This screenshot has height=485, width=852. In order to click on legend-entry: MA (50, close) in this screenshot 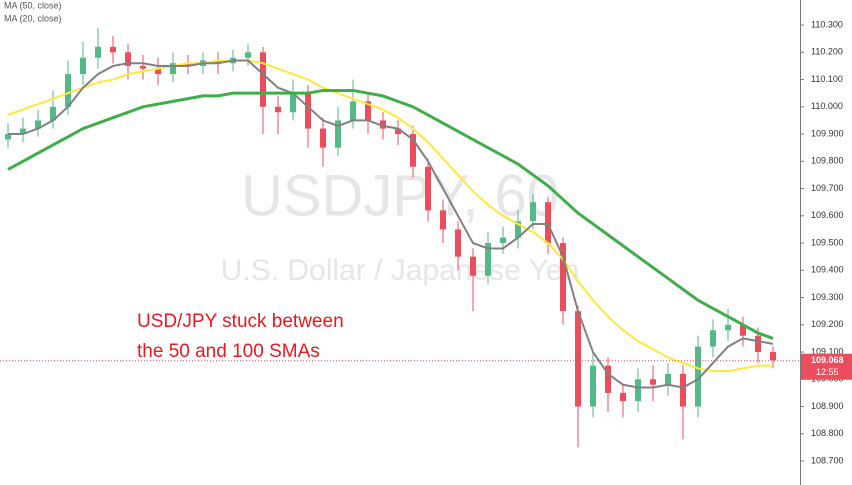, I will do `click(33, 5)`.